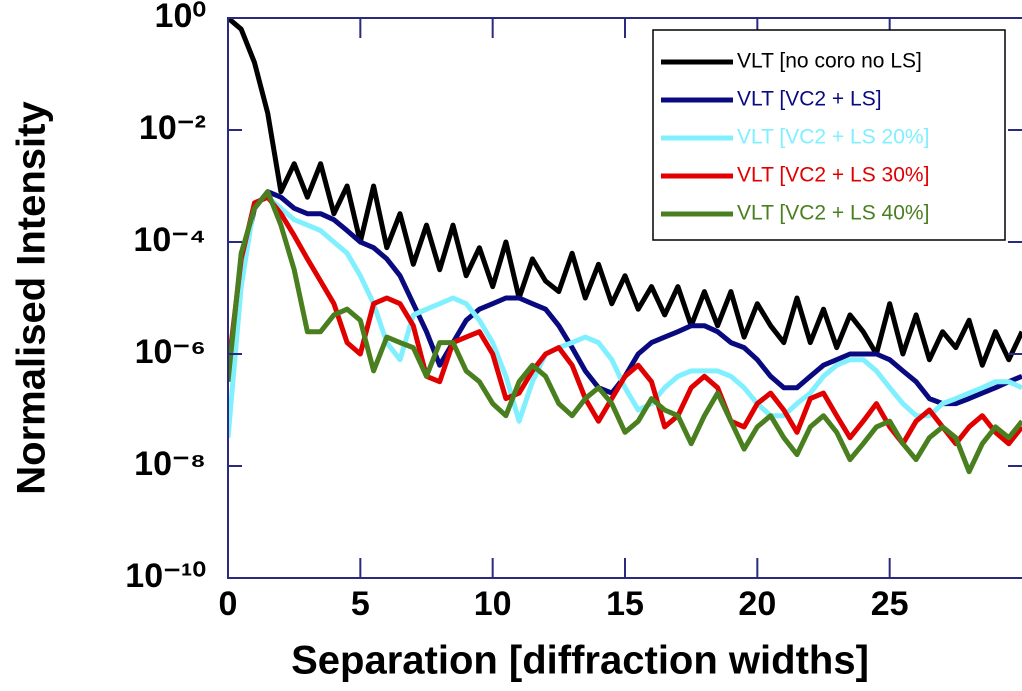 The height and width of the screenshot is (691, 1022). I want to click on y-tick-label: 10⁻⁶, so click(170, 352).